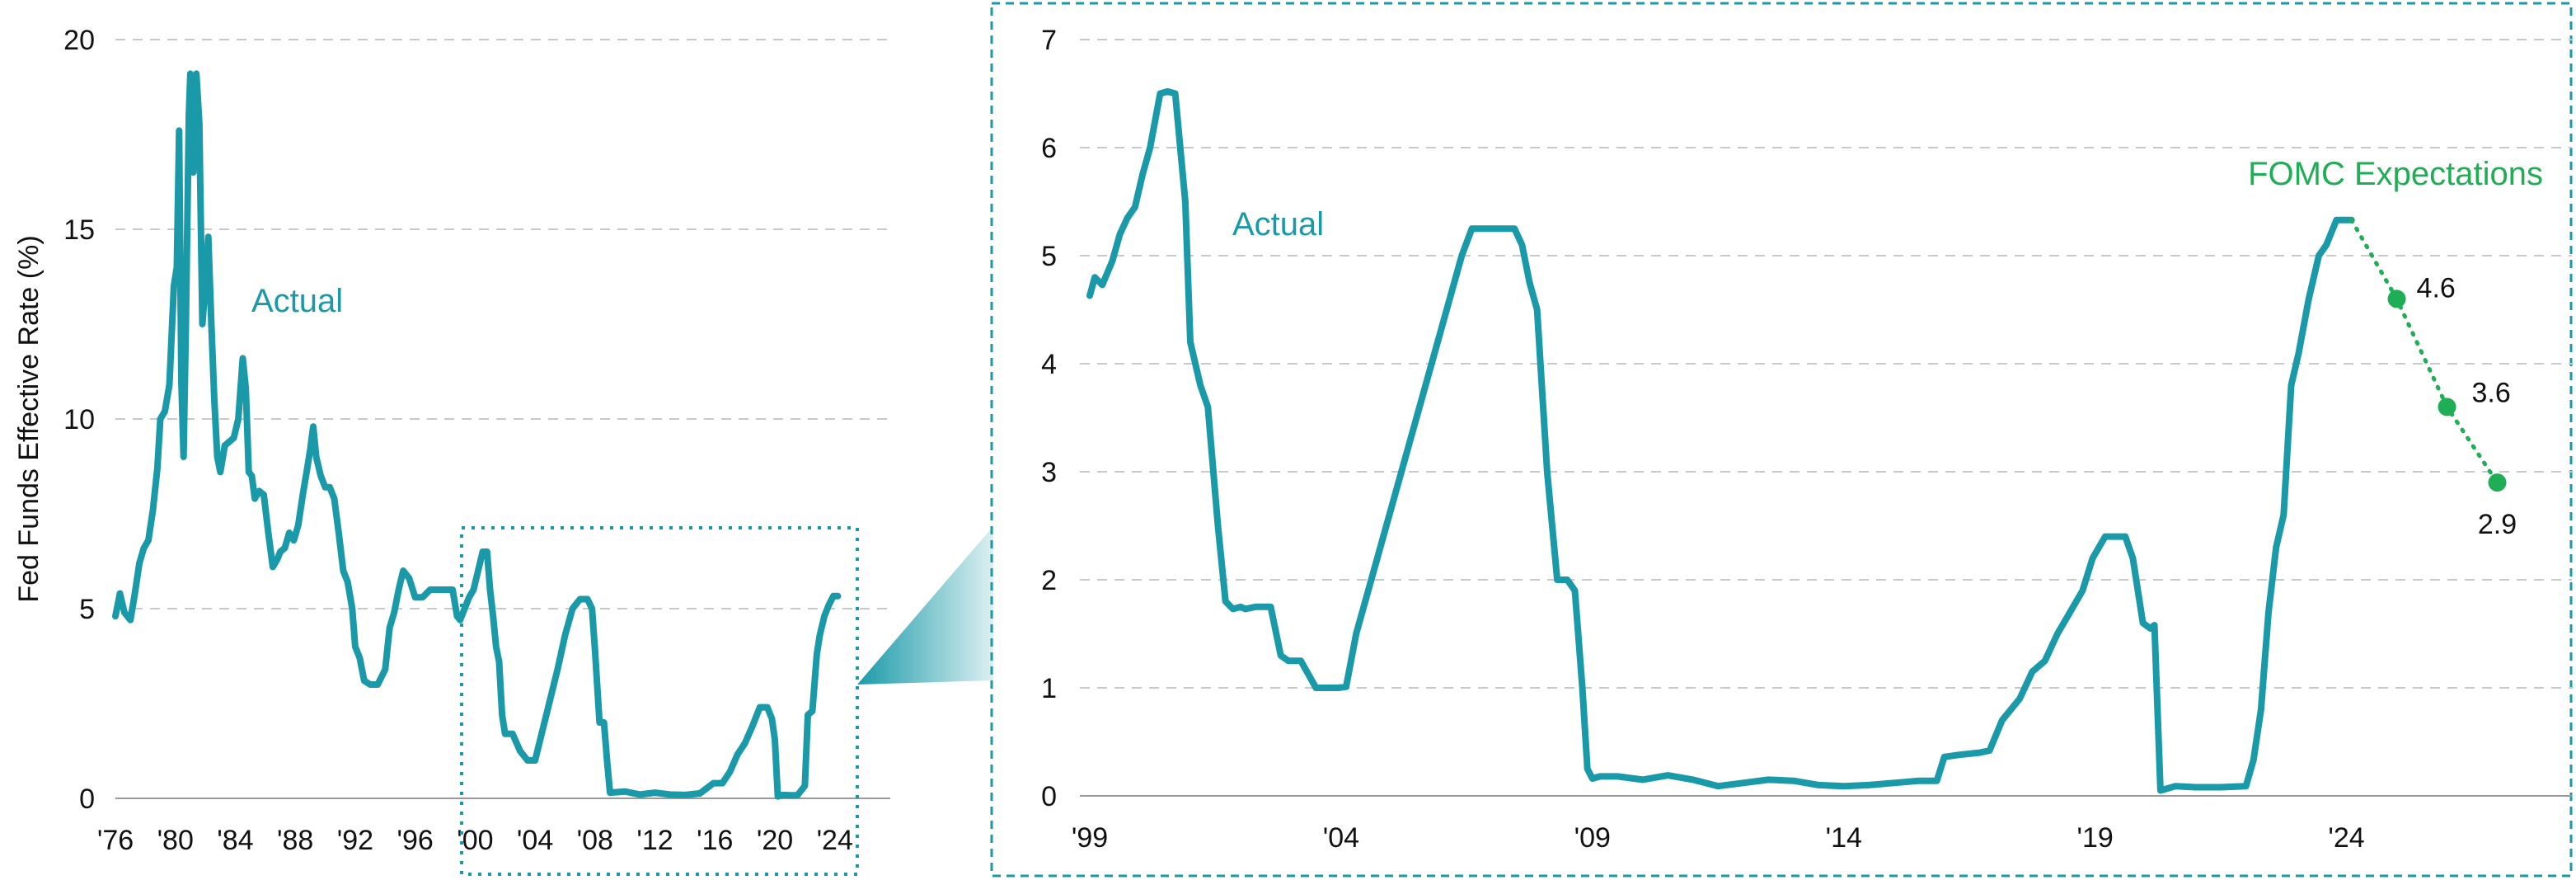  Describe the element at coordinates (595, 840) in the screenshot. I see `overview-x-tick-label: '08` at that location.